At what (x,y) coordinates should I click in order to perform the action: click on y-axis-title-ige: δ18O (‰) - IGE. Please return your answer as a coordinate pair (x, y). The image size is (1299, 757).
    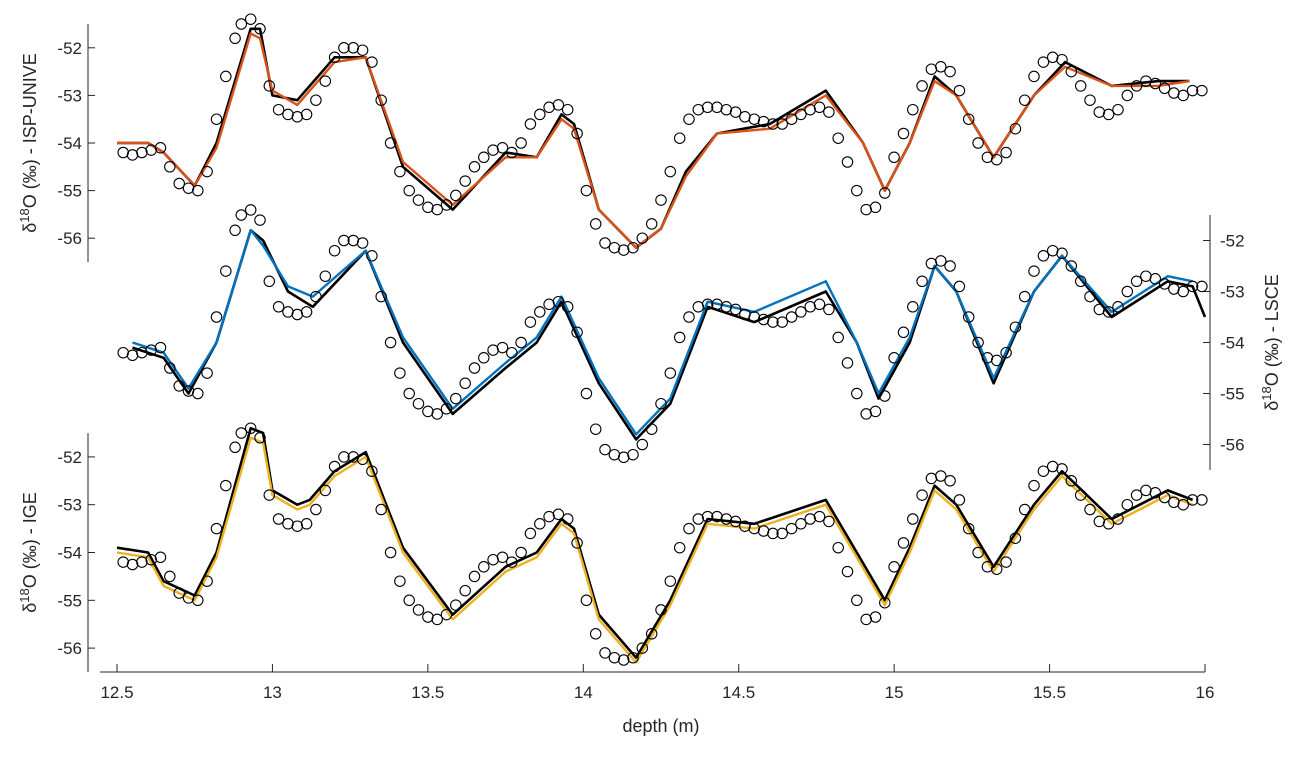
    Looking at the image, I should click on (28, 552).